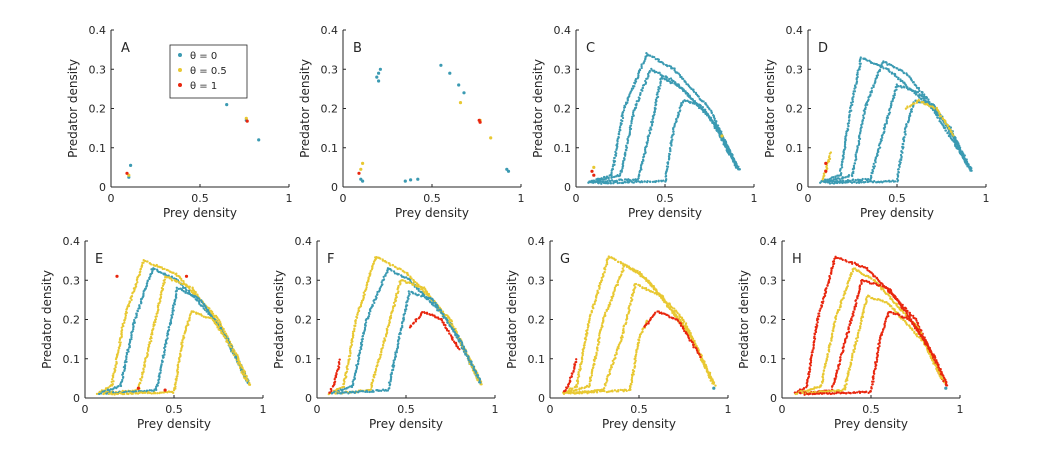  What do you see at coordinates (826, 167) in the screenshot?
I see `series-points` at bounding box center [826, 167].